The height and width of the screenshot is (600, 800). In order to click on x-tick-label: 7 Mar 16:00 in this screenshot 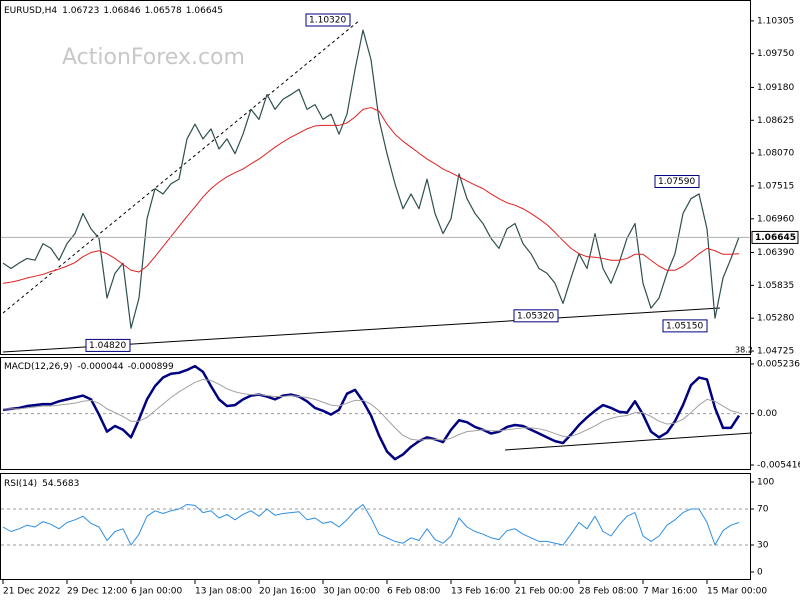, I will do `click(670, 592)`.